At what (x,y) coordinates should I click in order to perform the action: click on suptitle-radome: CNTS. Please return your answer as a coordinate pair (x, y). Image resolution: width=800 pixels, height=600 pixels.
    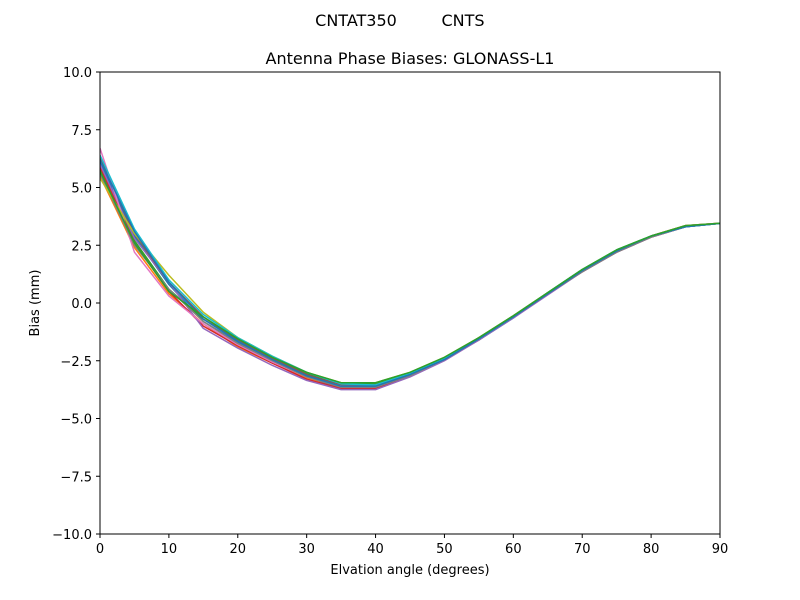
    Looking at the image, I should click on (462, 20).